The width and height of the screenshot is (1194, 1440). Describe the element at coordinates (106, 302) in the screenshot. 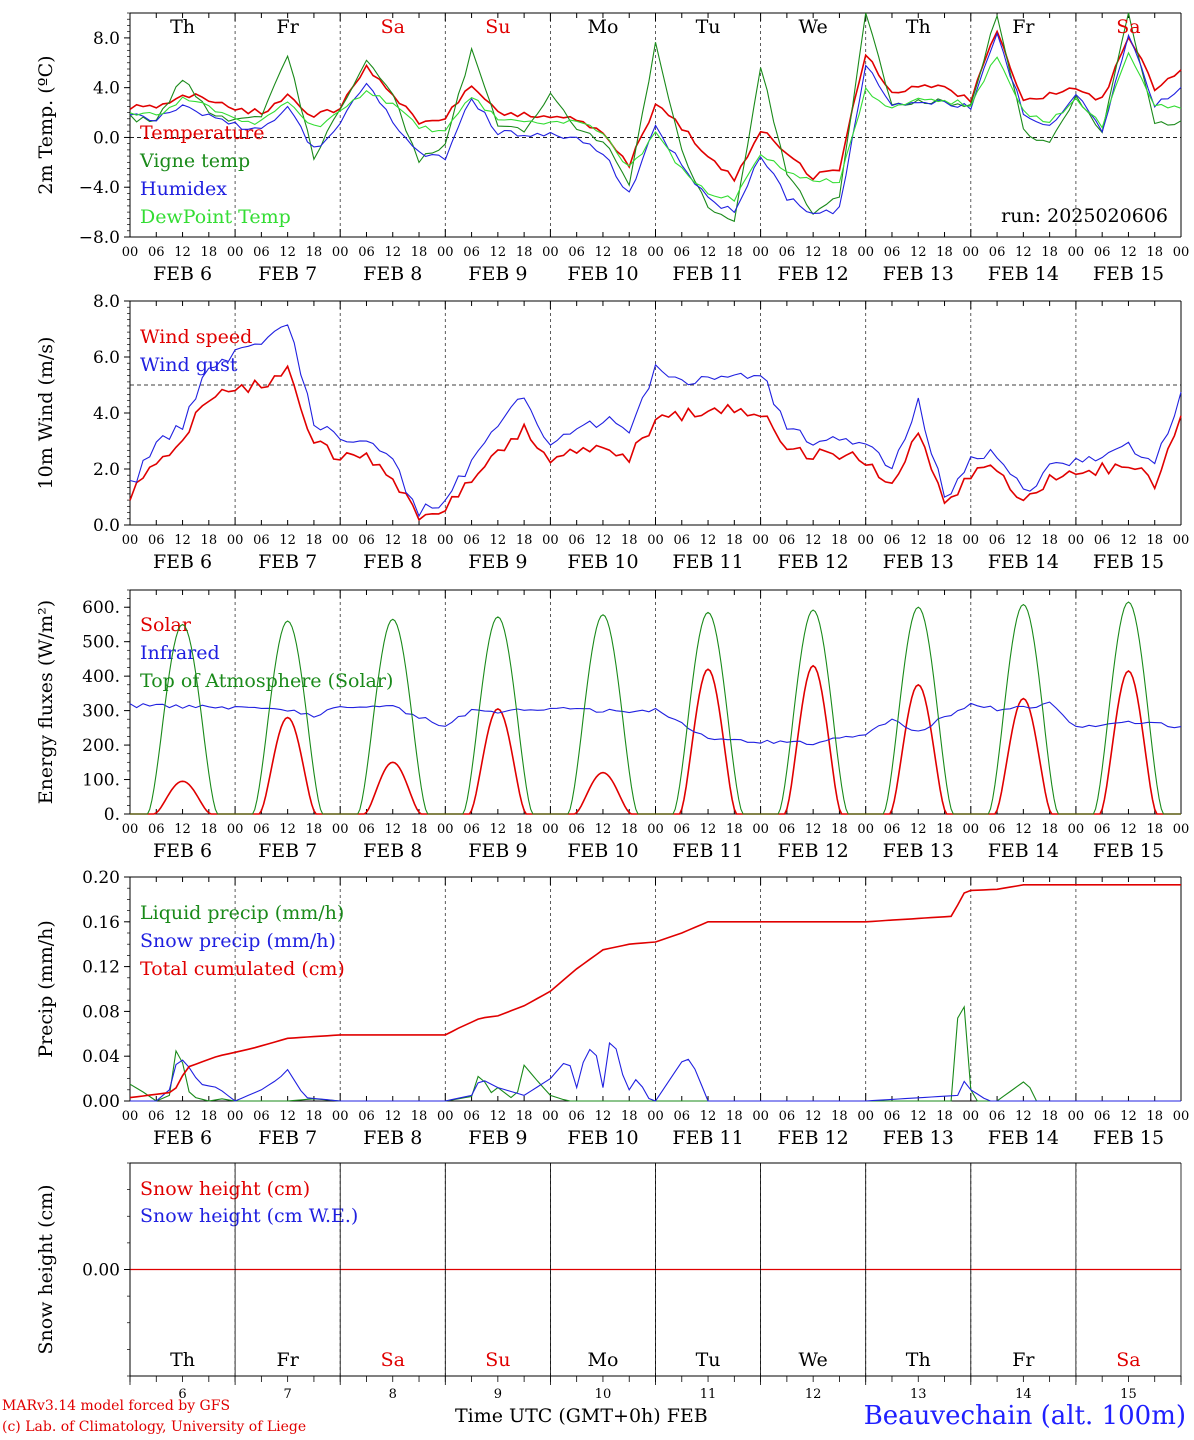

I see `y-tick-label: 8.0` at that location.